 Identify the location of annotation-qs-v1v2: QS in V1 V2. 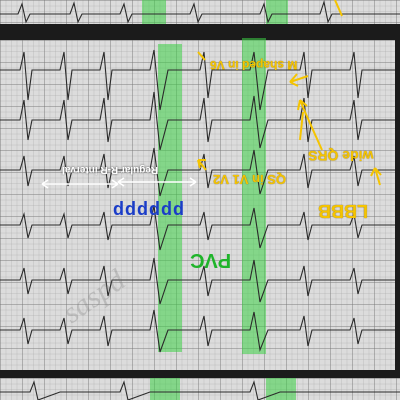
(249, 179).